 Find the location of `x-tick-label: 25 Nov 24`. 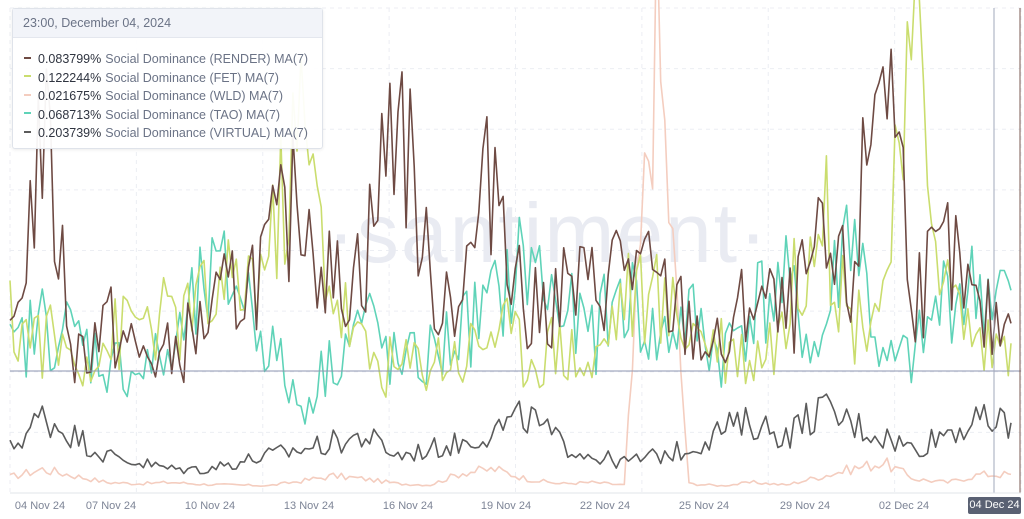

x-tick-label: 25 Nov 24 is located at coordinates (704, 506).